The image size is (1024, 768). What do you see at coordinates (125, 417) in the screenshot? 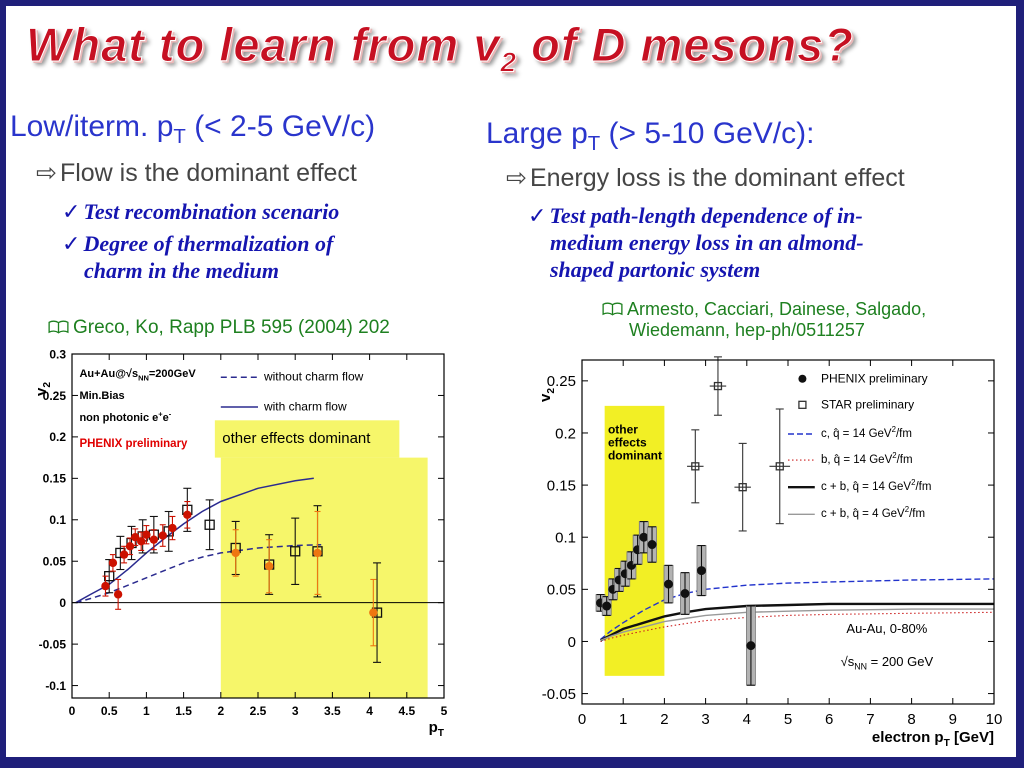
I see `chart-annotation: non photonic e+e-` at bounding box center [125, 417].